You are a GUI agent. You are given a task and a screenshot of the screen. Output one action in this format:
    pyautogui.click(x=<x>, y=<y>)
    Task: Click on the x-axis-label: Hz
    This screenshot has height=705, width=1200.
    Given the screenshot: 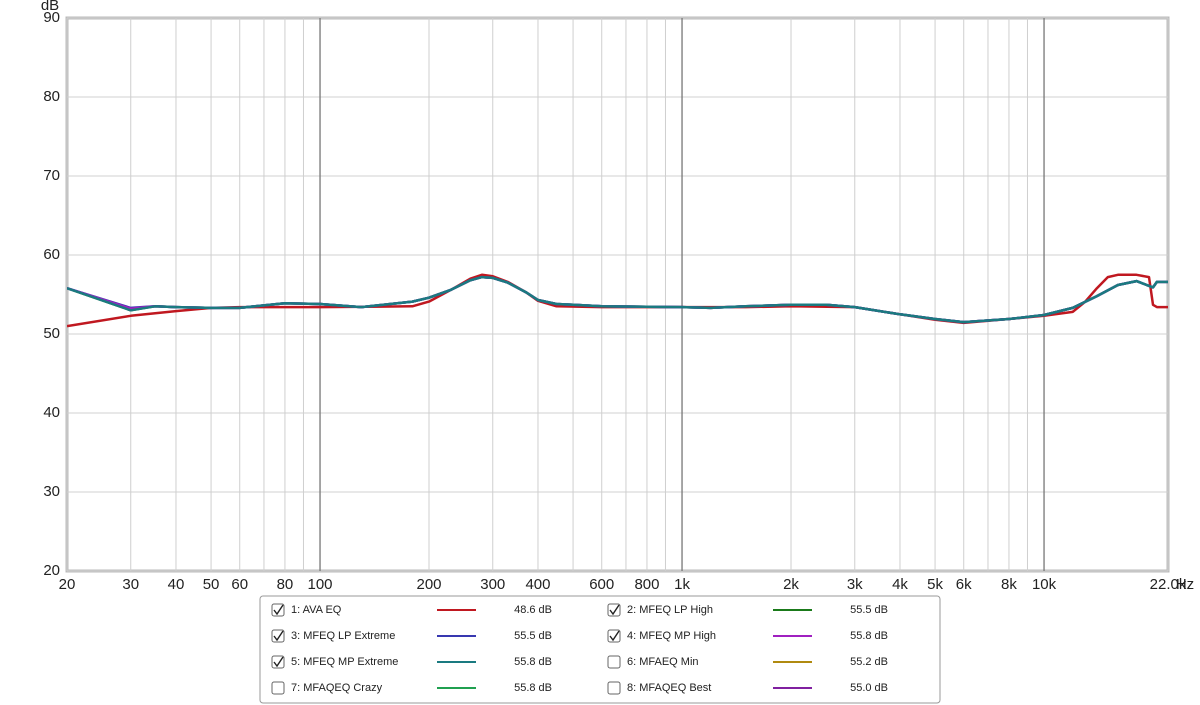 What is the action you would take?
    pyautogui.click(x=1185, y=584)
    